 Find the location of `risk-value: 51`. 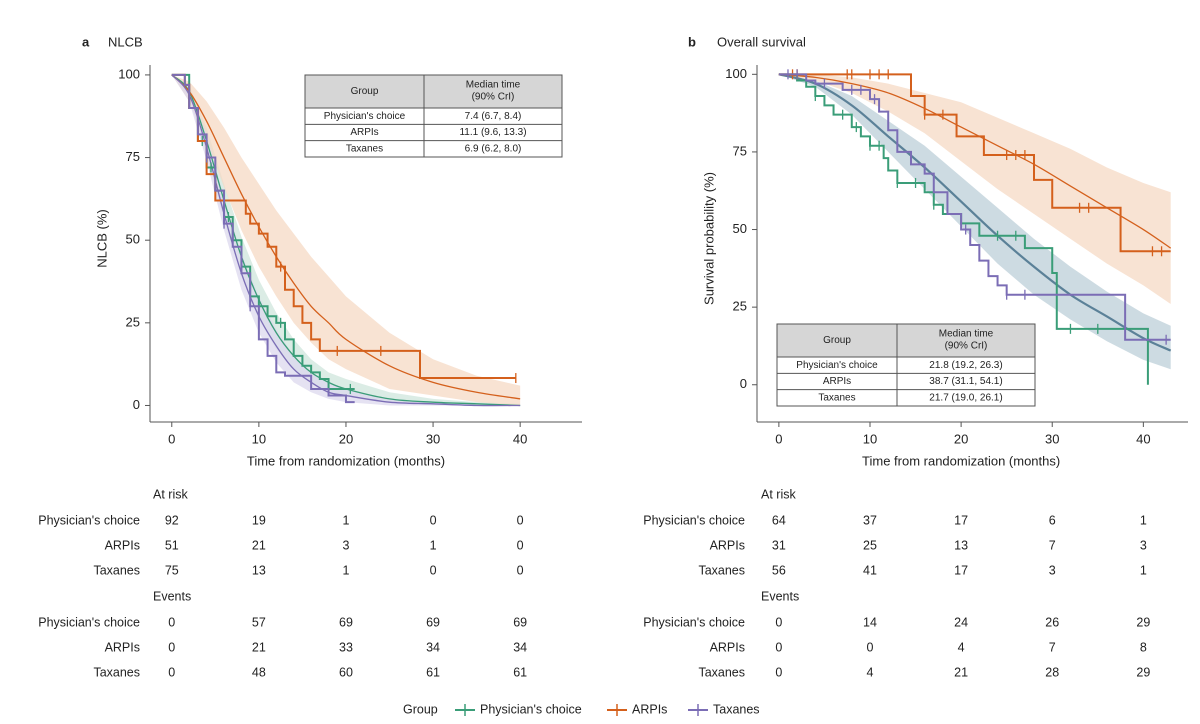

risk-value: 51 is located at coordinates (172, 545).